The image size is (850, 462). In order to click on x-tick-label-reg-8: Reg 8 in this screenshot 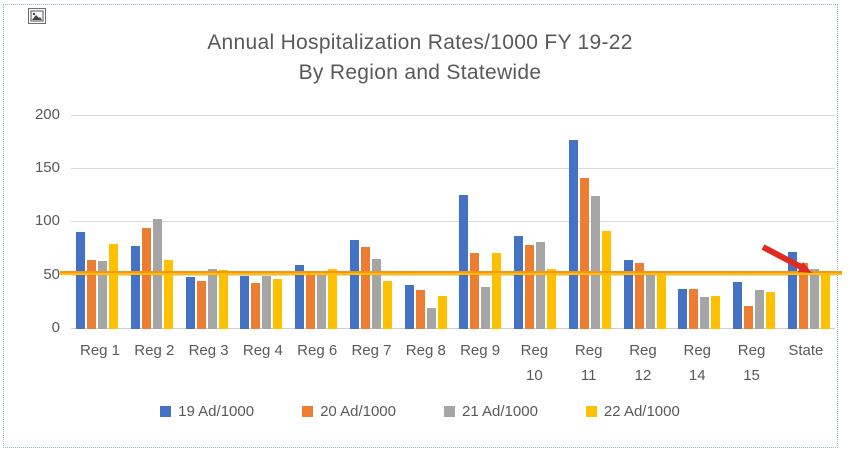, I will do `click(426, 363)`.